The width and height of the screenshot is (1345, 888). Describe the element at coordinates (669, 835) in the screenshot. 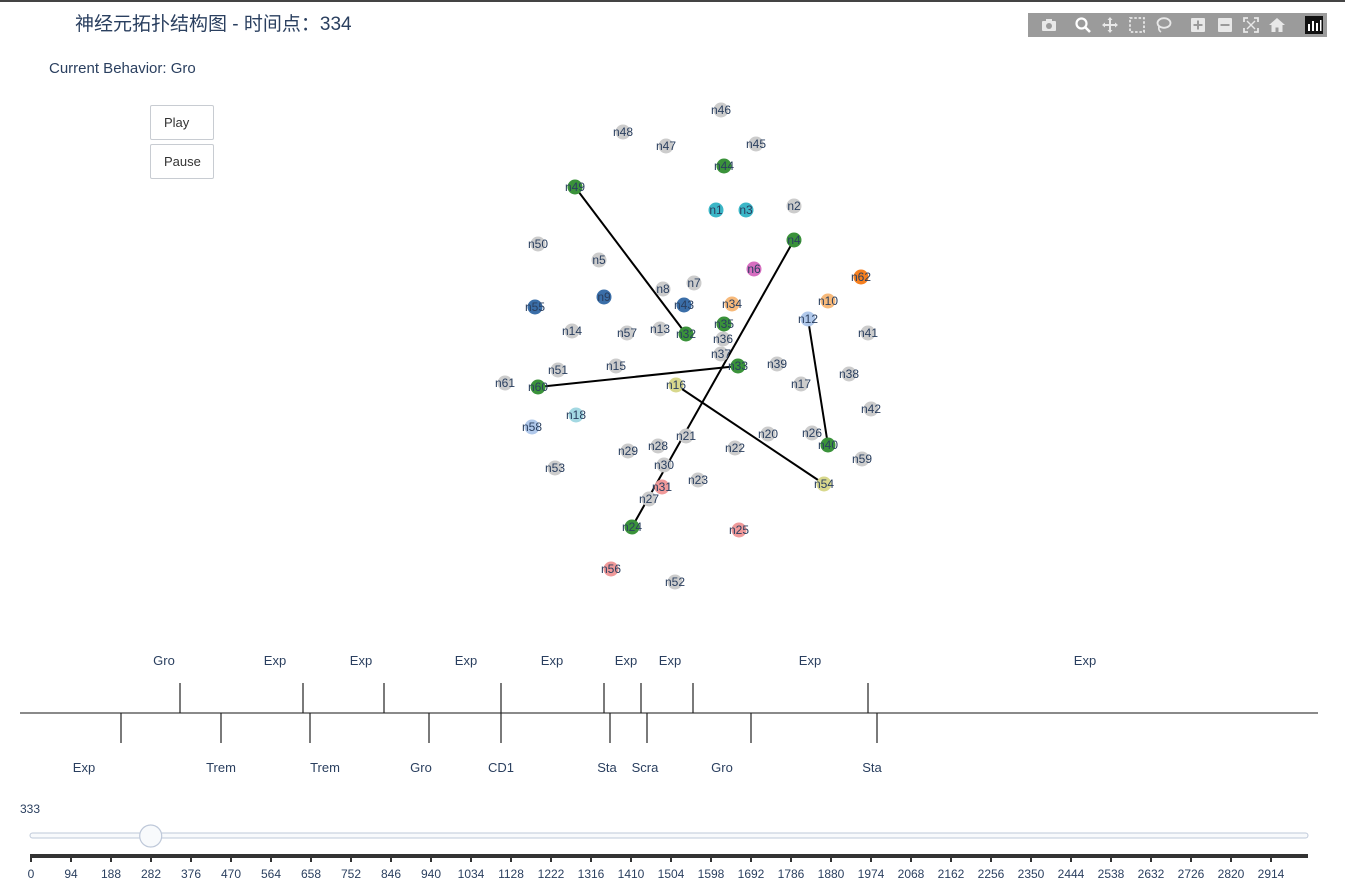

I see `slider-rail` at that location.